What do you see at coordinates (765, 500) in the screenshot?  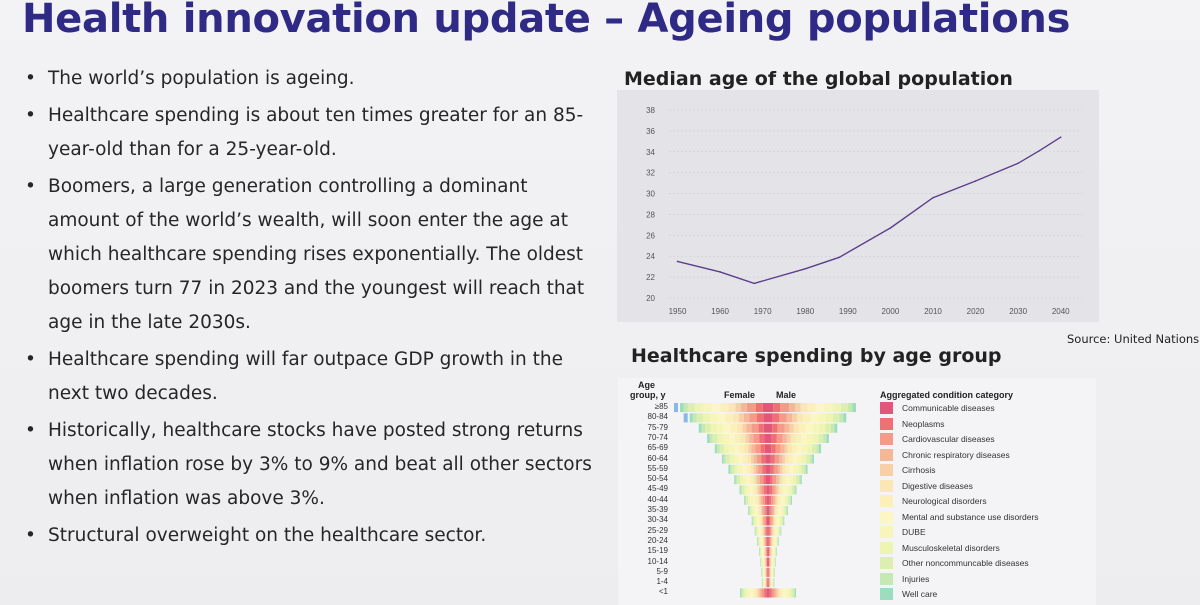 I see `spending-pyramid` at bounding box center [765, 500].